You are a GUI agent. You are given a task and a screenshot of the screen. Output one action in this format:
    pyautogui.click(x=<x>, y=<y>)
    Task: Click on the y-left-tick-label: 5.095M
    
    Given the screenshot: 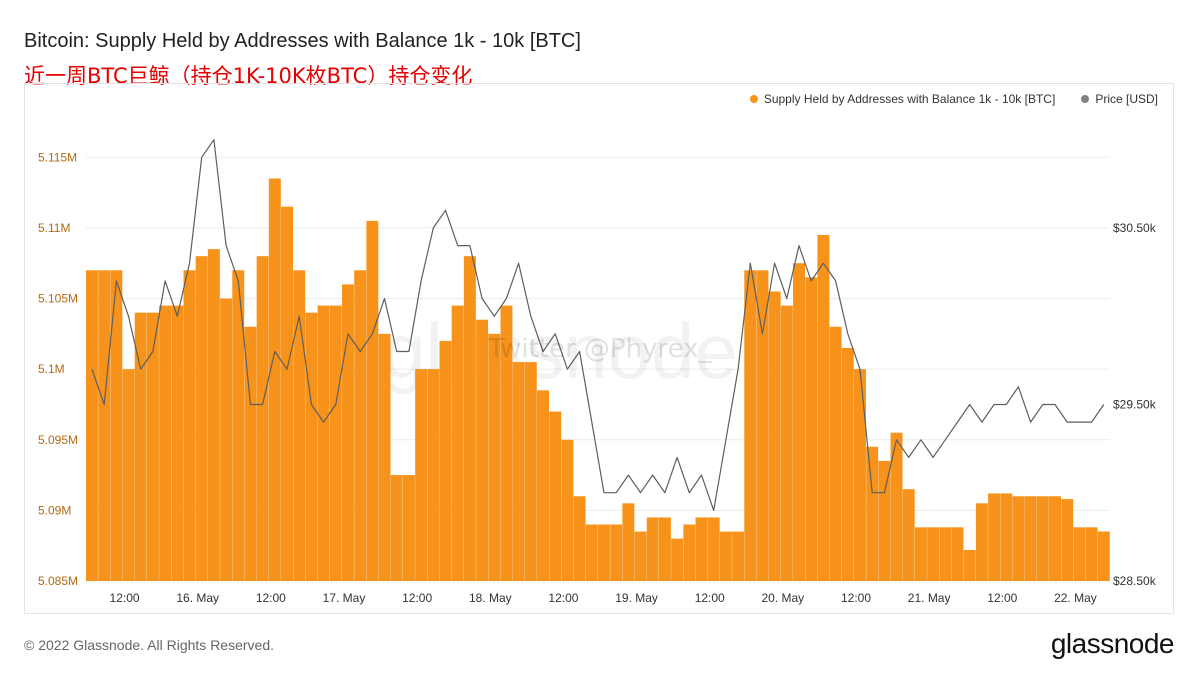 What is the action you would take?
    pyautogui.click(x=58, y=440)
    